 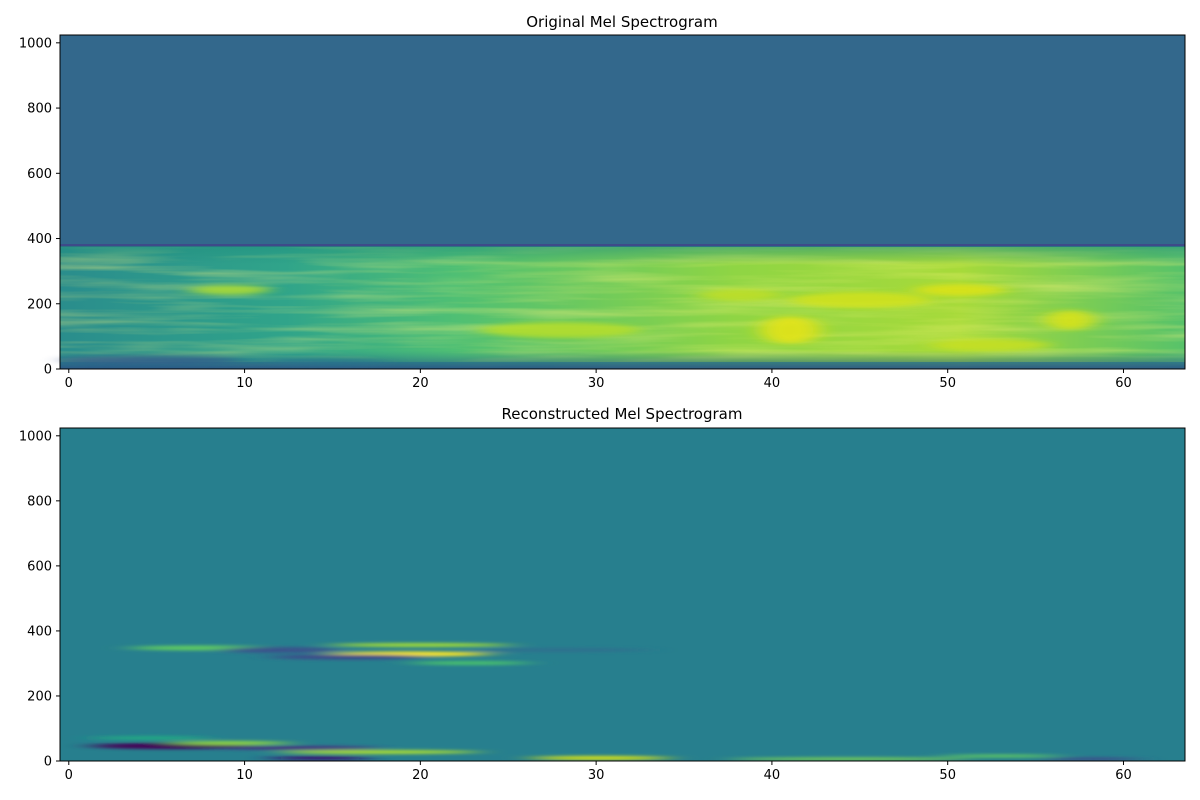 I want to click on chart-title: Original Mel Spectrogram, so click(x=621, y=22).